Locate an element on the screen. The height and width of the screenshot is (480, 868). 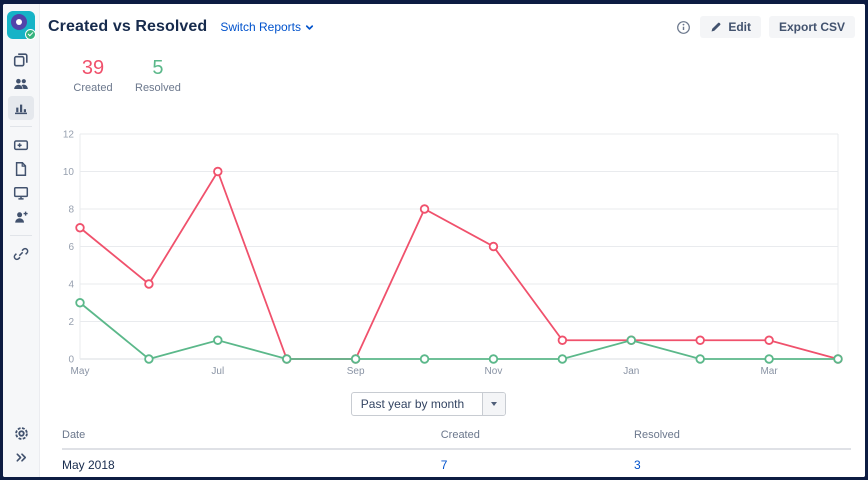
info-icon is located at coordinates (683, 27).